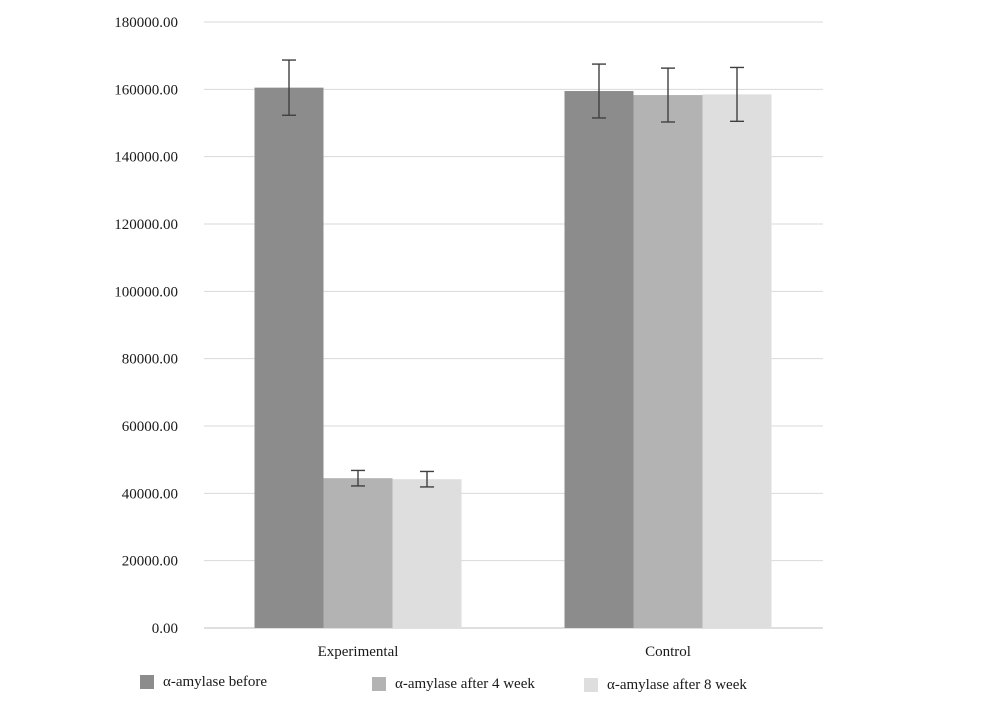 The width and height of the screenshot is (1000, 705). I want to click on legend-item: α-amylase after 8 week, so click(665, 685).